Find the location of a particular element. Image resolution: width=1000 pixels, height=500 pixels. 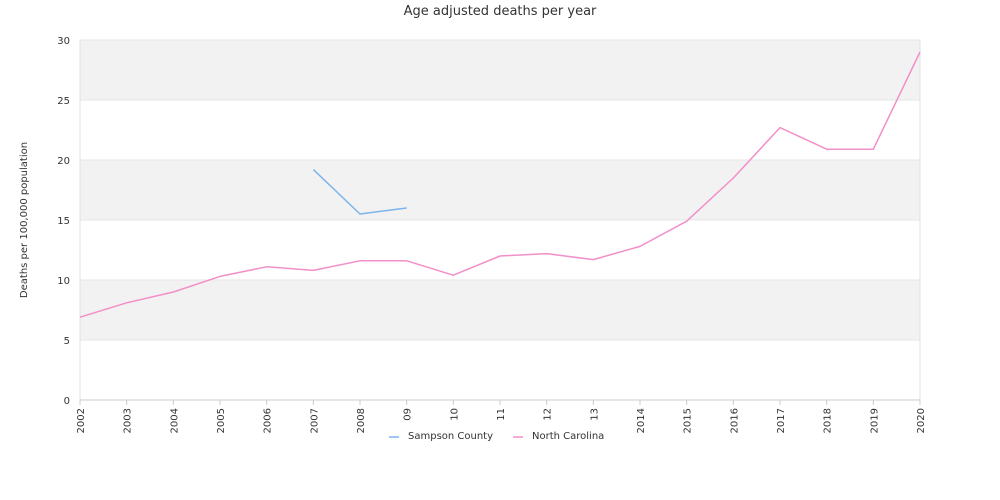

x-tick-label: 2006 is located at coordinates (268, 420).